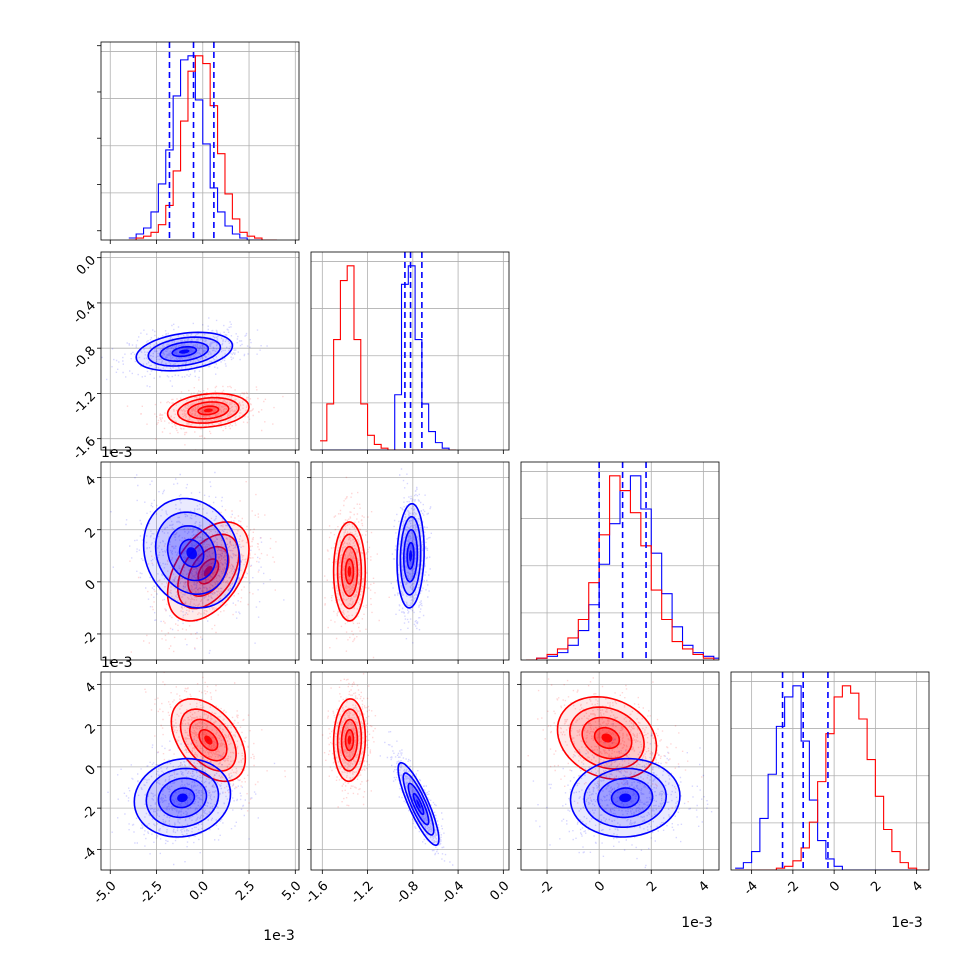  I want to click on scatter-panel-1-3-border, so click(410, 771).